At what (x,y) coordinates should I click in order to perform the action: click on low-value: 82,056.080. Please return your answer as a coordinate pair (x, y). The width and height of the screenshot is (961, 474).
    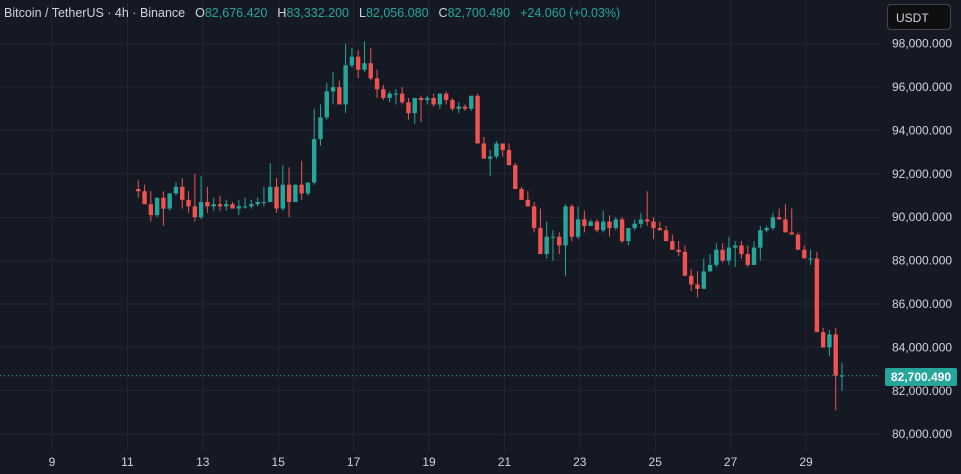
    Looking at the image, I should click on (397, 13).